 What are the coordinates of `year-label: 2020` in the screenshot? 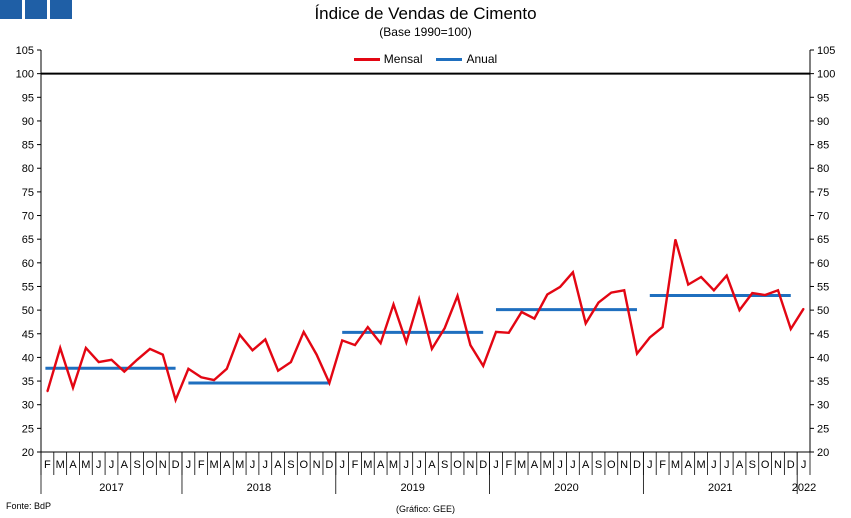 It's located at (566, 488).